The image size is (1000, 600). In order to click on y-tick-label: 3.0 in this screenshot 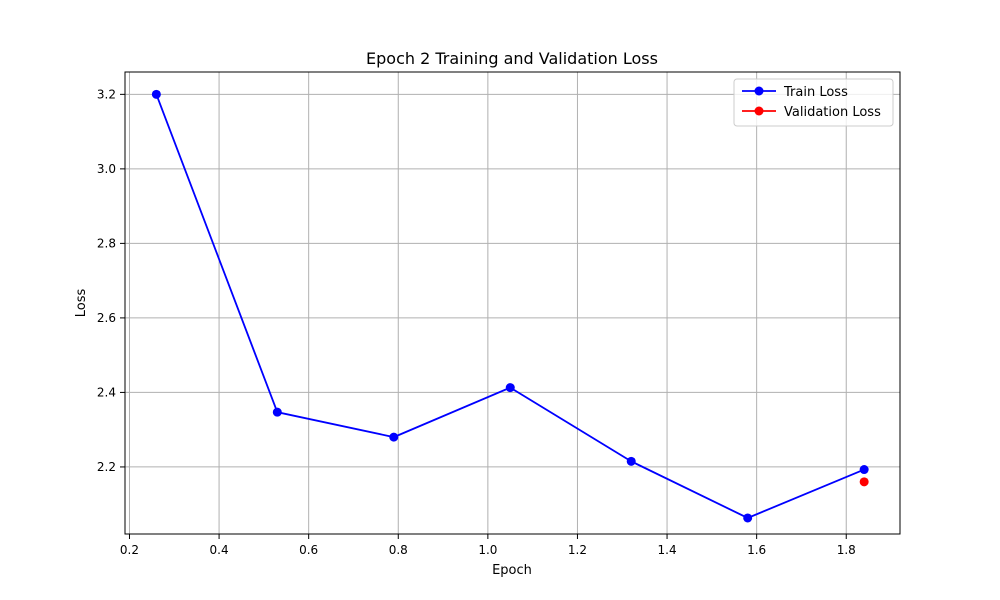, I will do `click(106, 169)`.